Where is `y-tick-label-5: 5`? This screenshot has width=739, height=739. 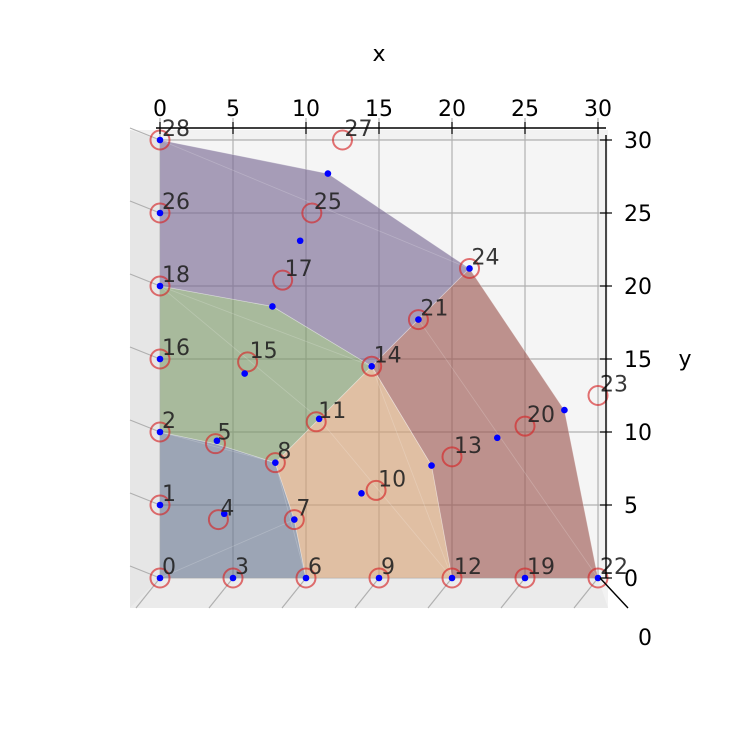
y-tick-label-5: 5 is located at coordinates (631, 506).